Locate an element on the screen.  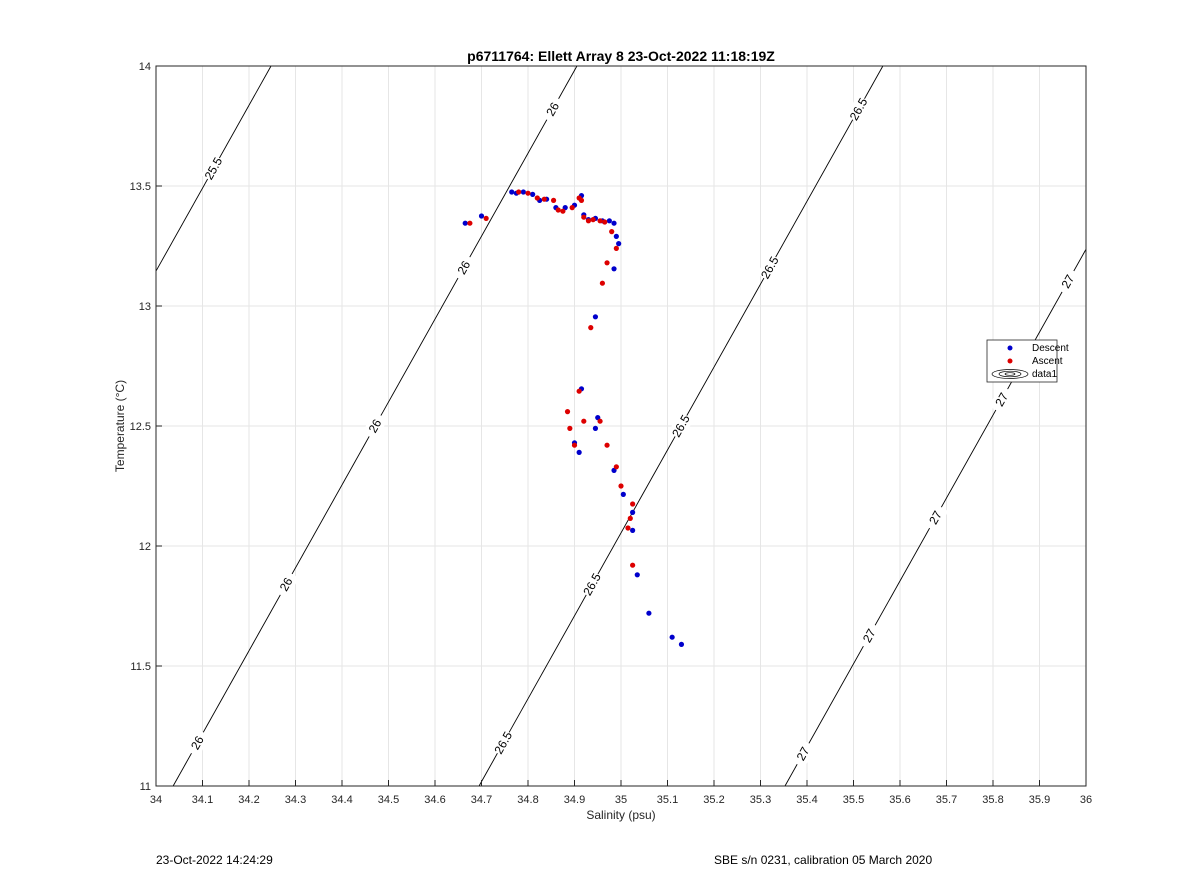
y-axis-label: Temperature (°C) is located at coordinates (120, 426).